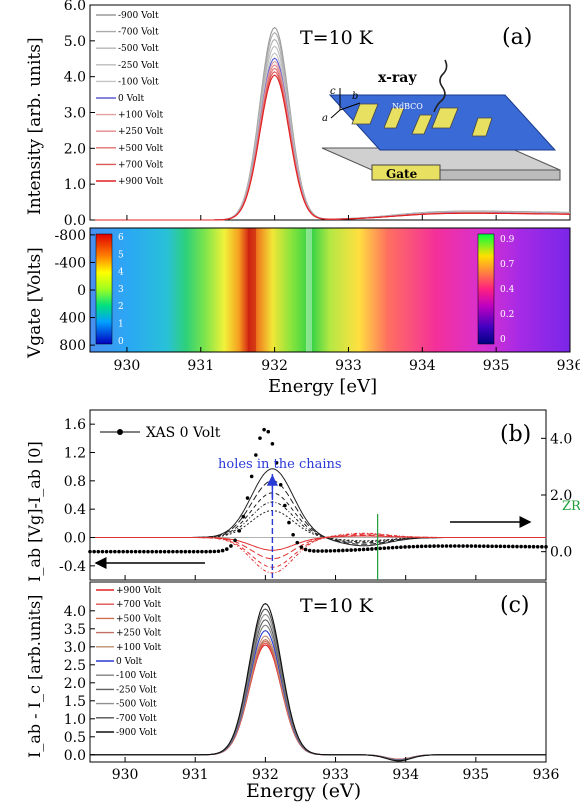 Image resolution: width=580 pixels, height=802 pixels. Describe the element at coordinates (136, 705) in the screenshot. I see `panel-c-legend-label: -500 Volt` at that location.